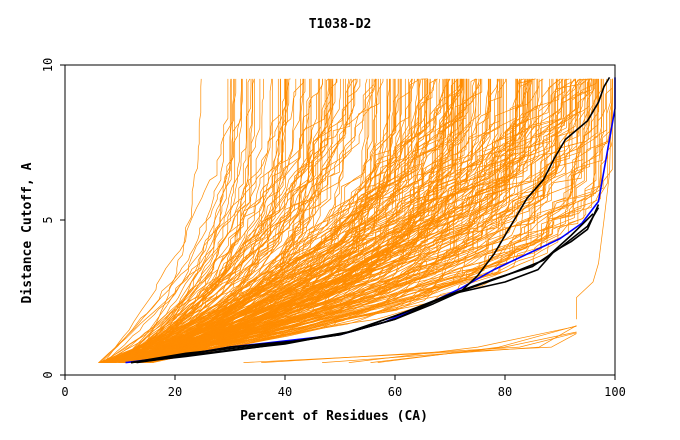 The height and width of the screenshot is (440, 680). What do you see at coordinates (334, 416) in the screenshot?
I see `x-axis-title: Percent of Residues (CA)` at bounding box center [334, 416].